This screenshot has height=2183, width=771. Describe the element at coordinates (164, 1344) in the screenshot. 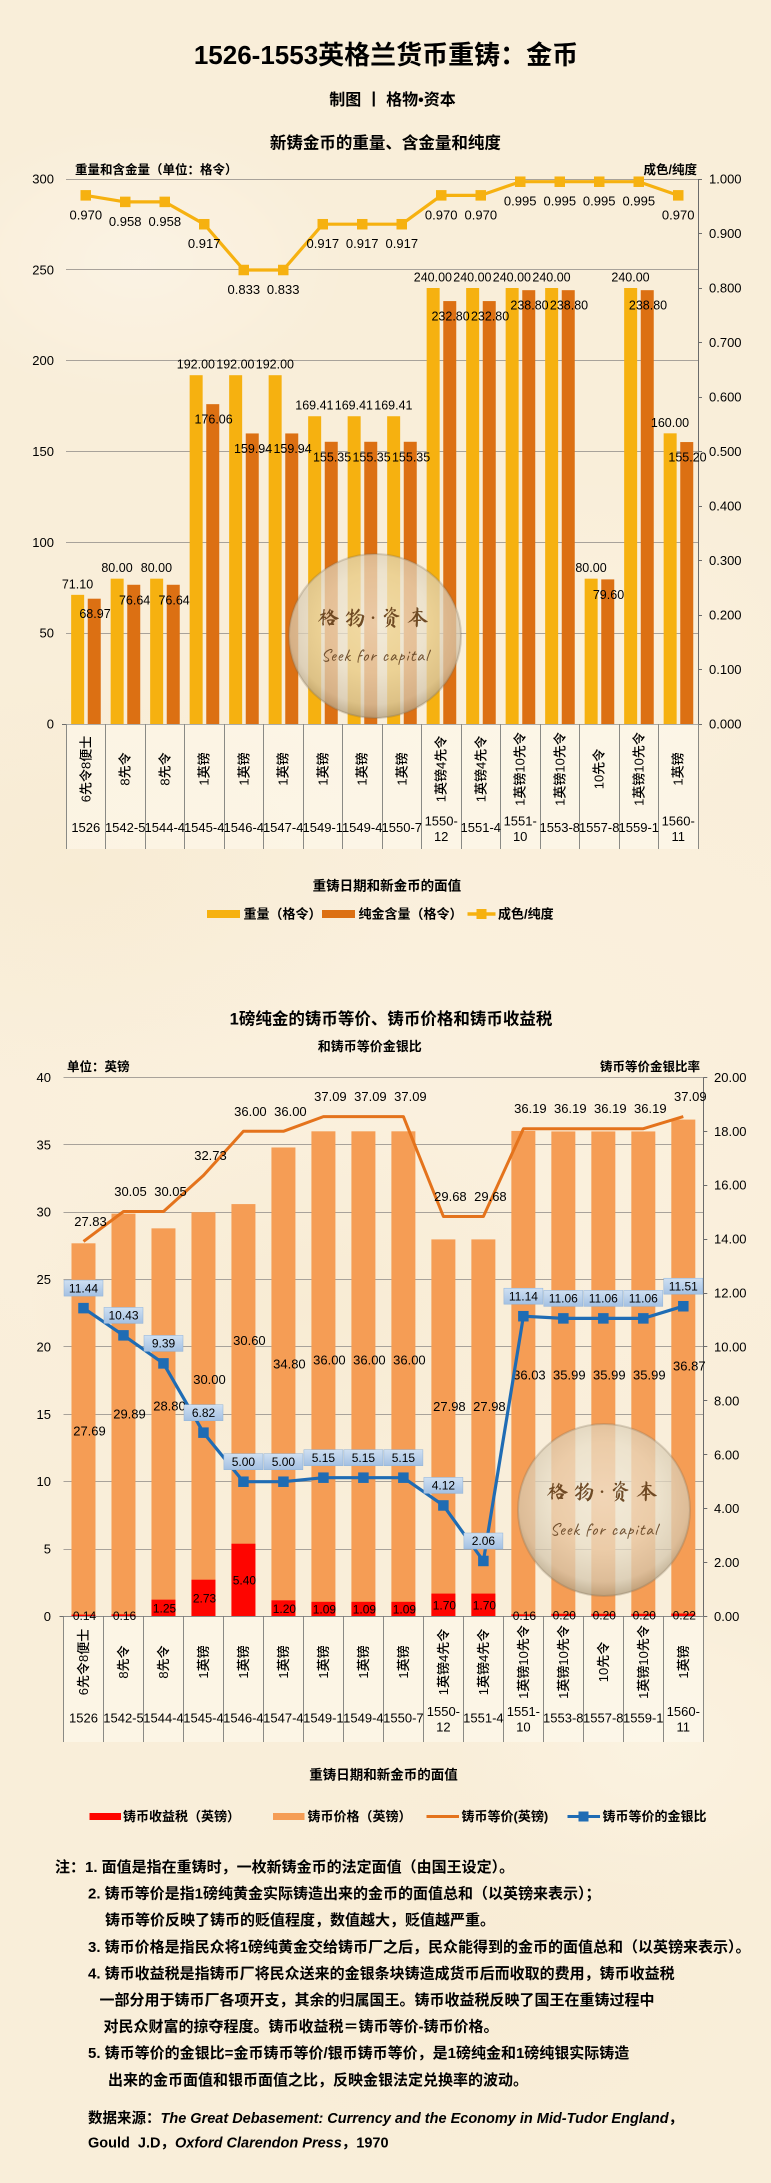

I see `svg-text: 9.39` at that location.